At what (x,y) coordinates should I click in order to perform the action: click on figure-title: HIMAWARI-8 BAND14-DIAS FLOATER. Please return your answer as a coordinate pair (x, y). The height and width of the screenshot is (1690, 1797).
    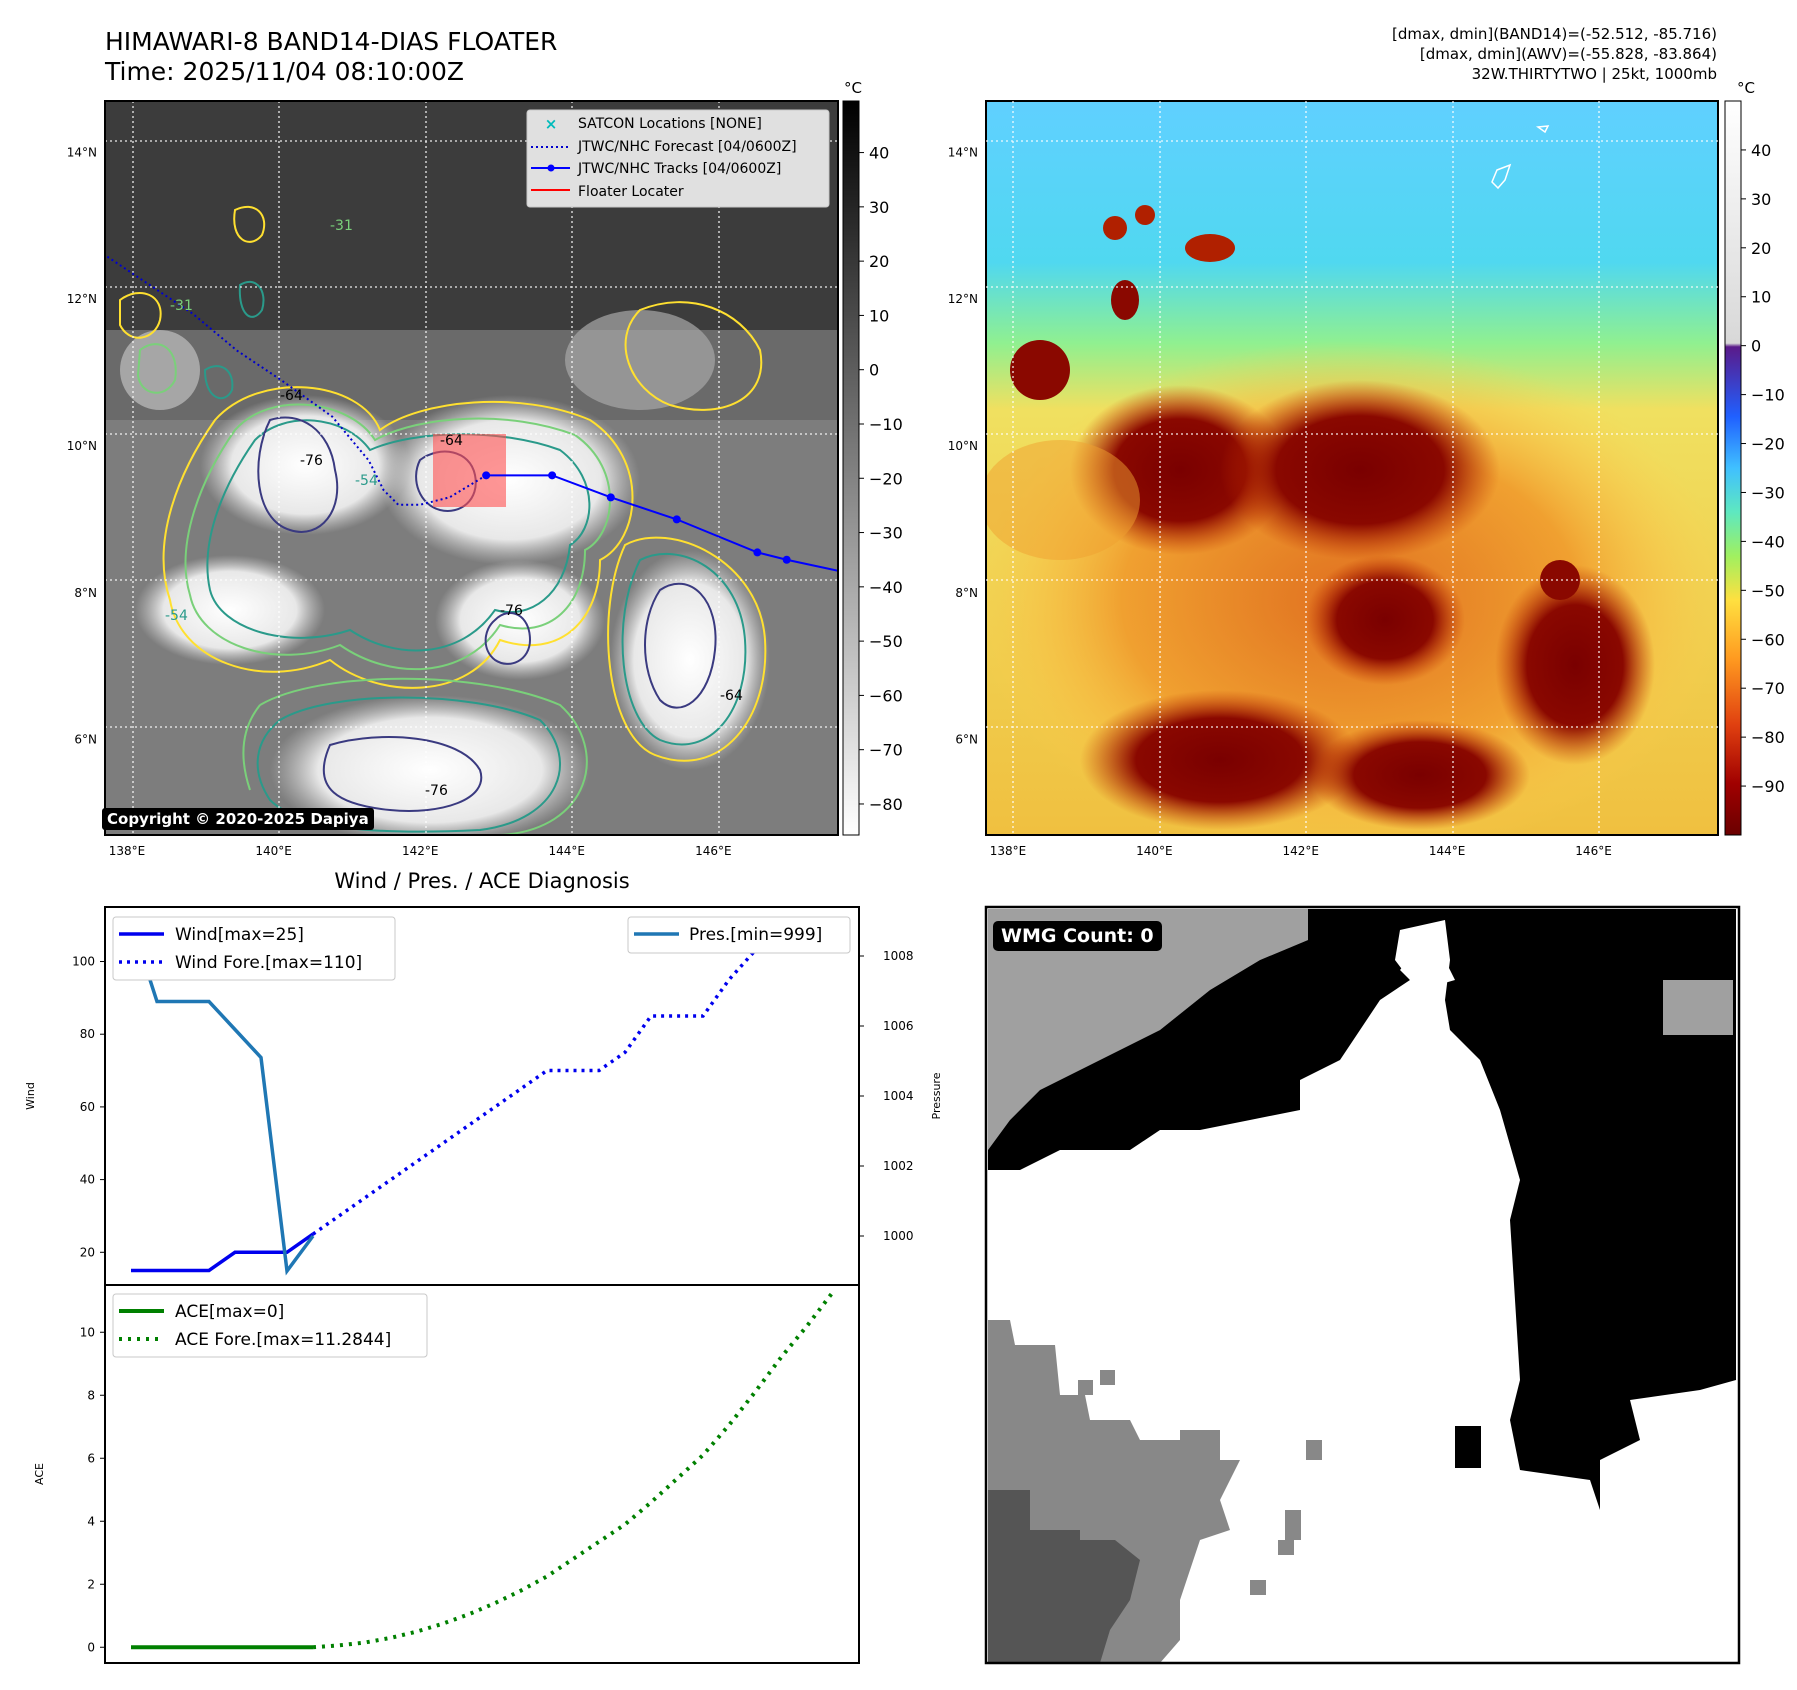
    Looking at the image, I should click on (331, 41).